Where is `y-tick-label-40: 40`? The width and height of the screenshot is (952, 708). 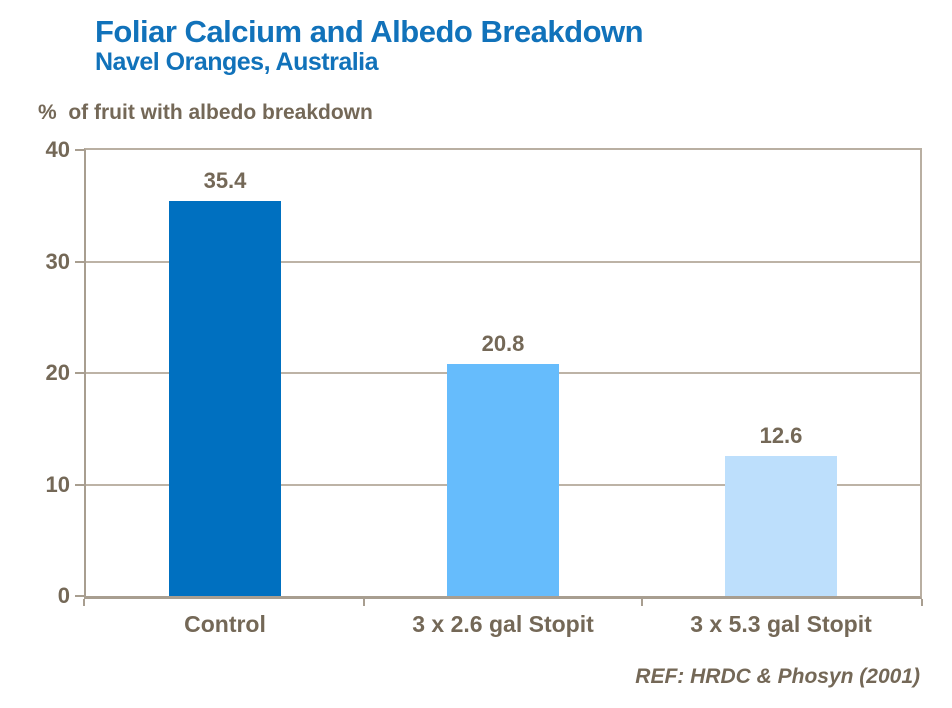 y-tick-label-40: 40 is located at coordinates (57, 149).